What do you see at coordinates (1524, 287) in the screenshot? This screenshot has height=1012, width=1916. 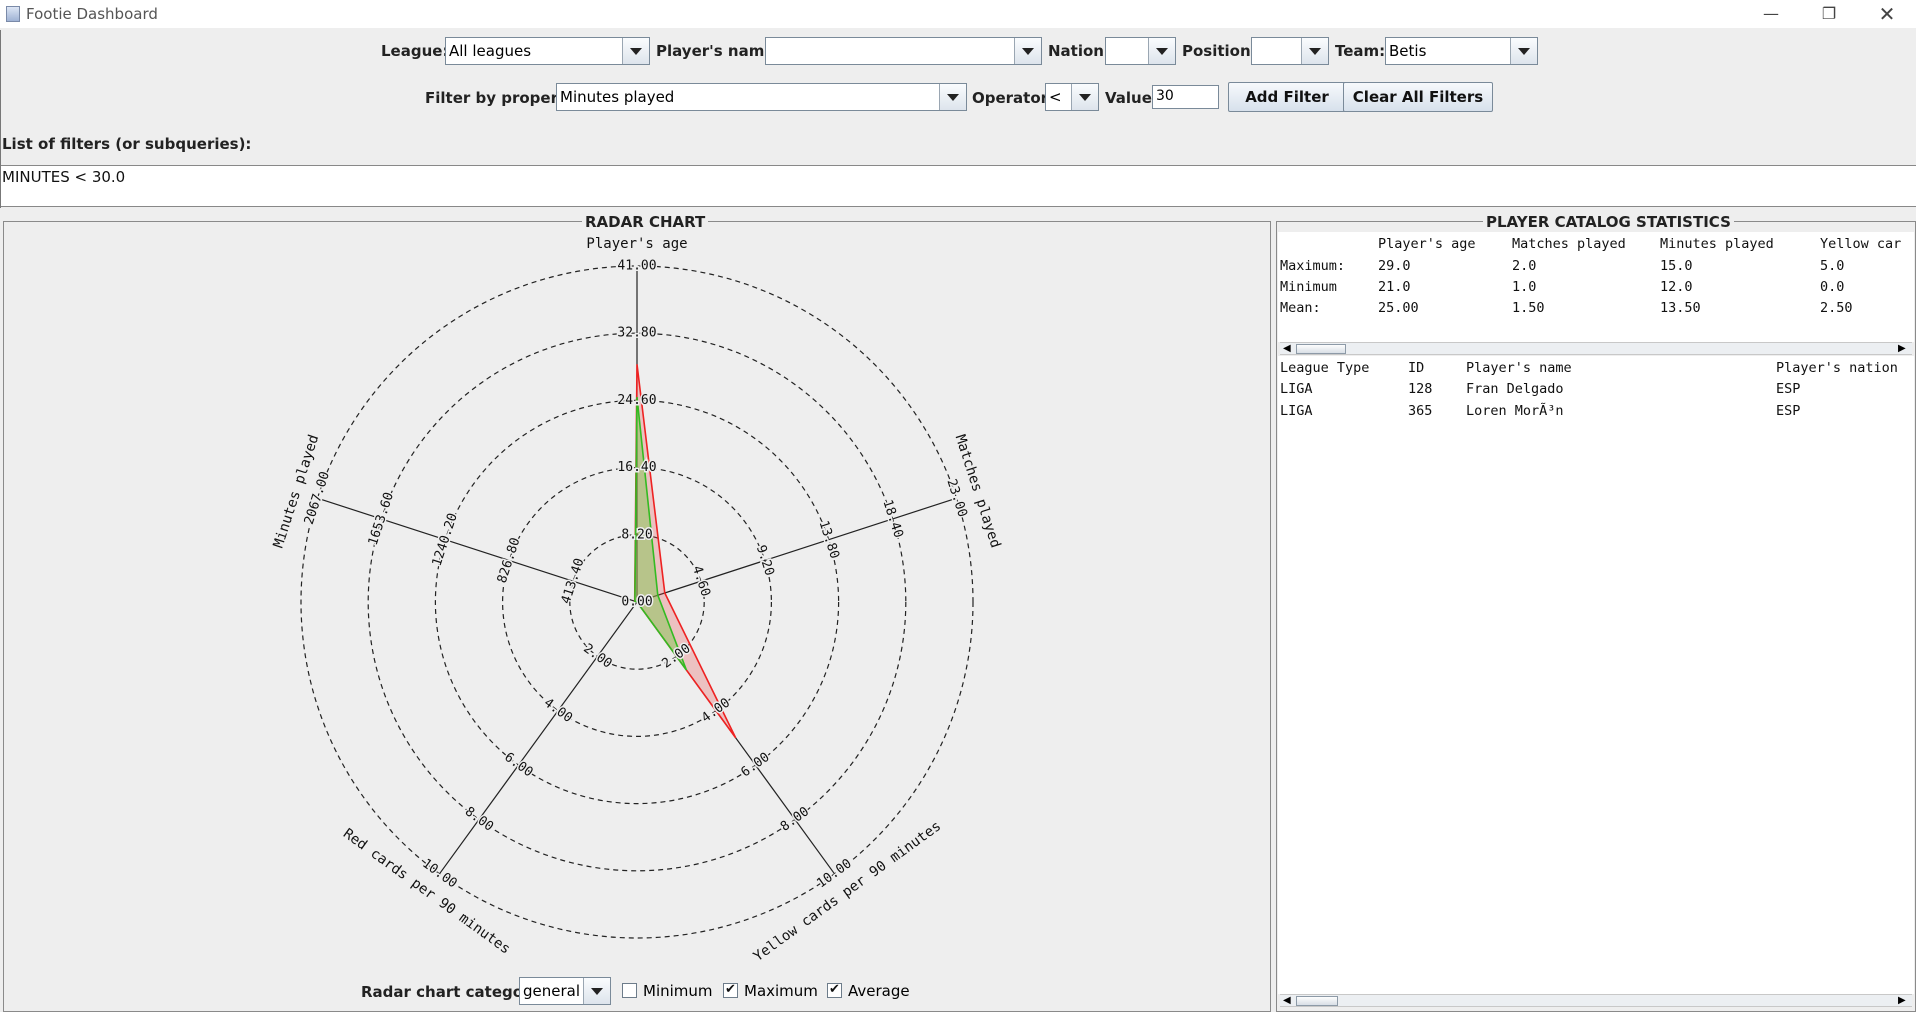 I see `table-cell: 1.0` at bounding box center [1524, 287].